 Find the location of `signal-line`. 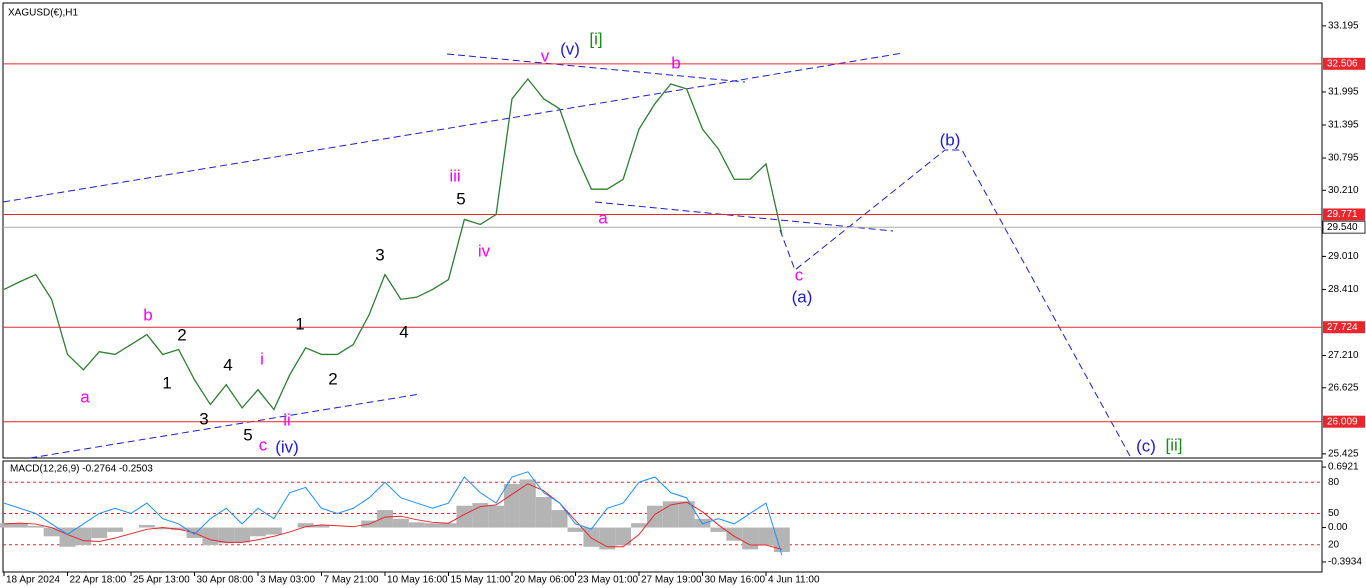

signal-line is located at coordinates (393, 516).